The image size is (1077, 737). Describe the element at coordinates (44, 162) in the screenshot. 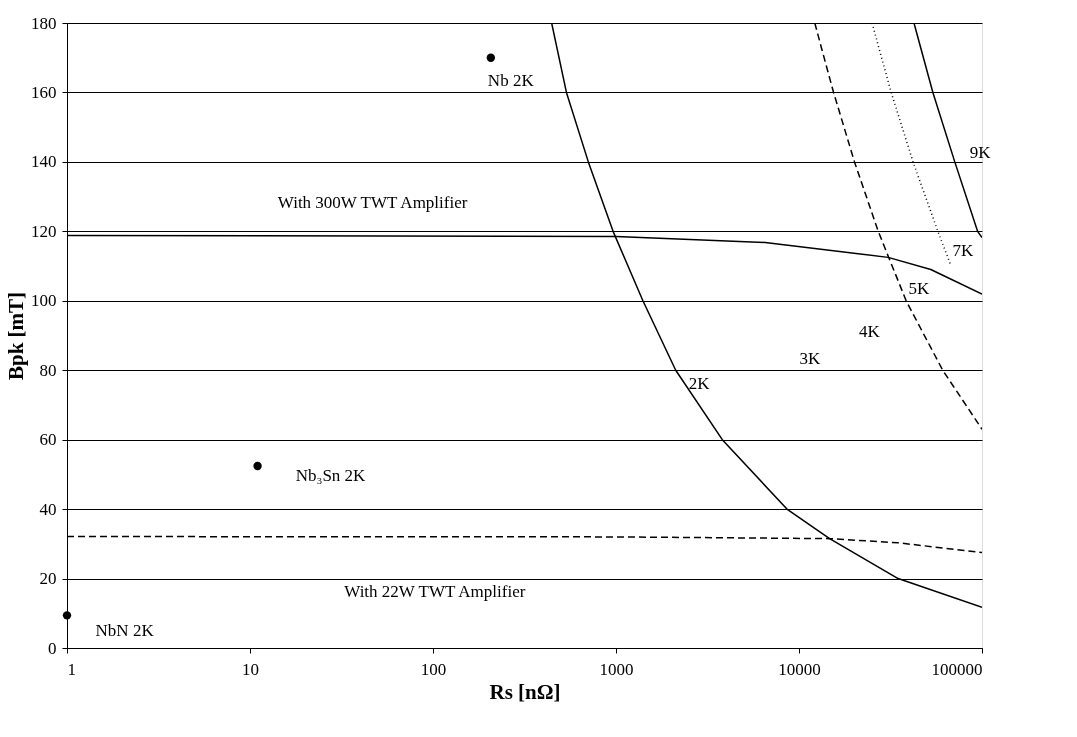

I see `y-tick-label: 140` at that location.